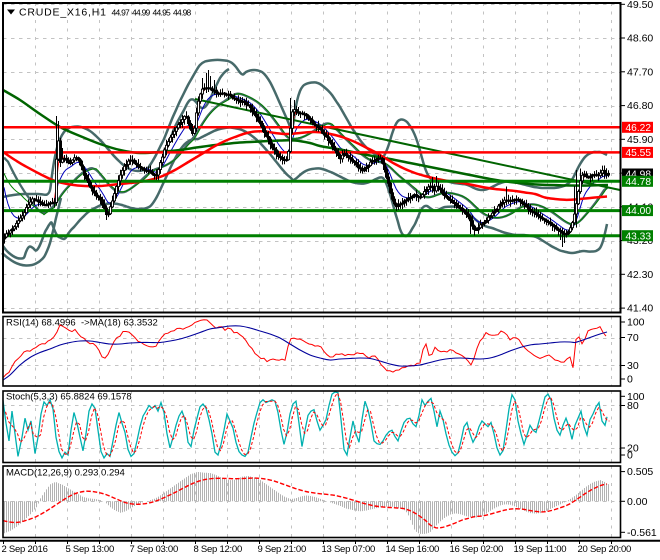 This screenshot has width=660, height=560. What do you see at coordinates (640, 39) in the screenshot?
I see `svg-text: 48.60` at bounding box center [640, 39].